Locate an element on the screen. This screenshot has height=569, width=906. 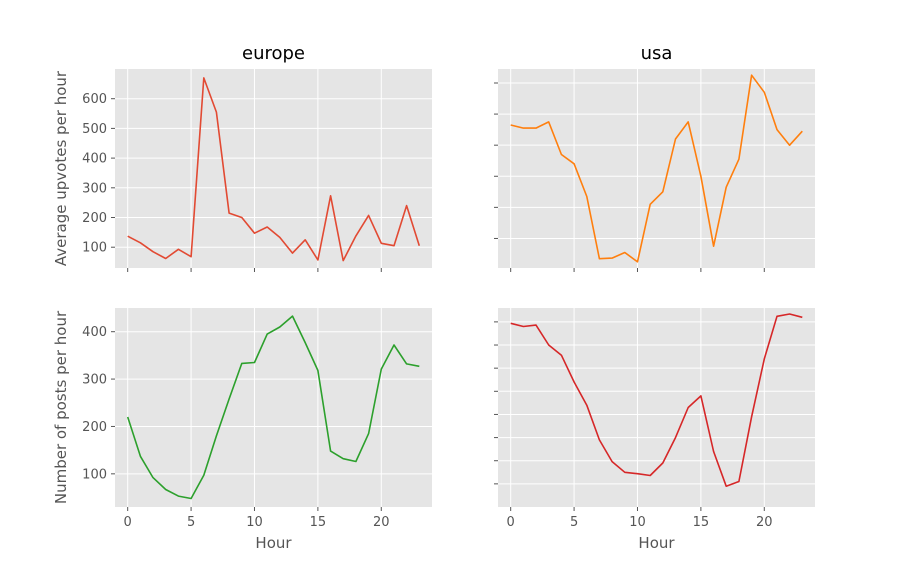
y-tick-label: 600 is located at coordinates (94, 99).